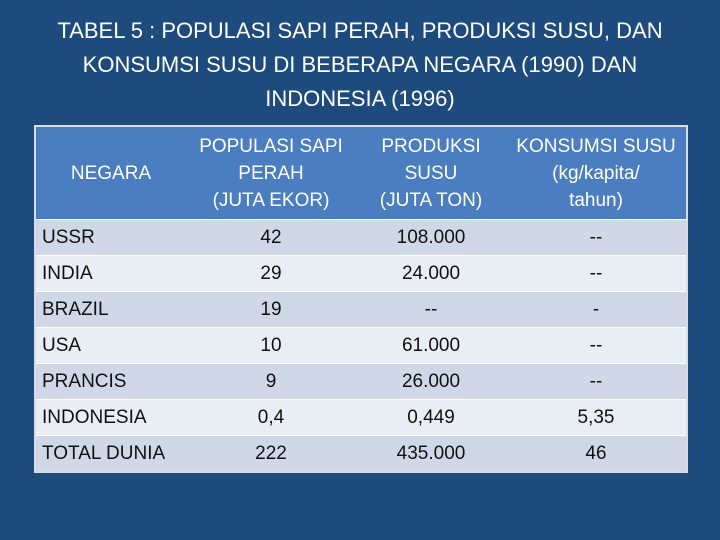  I want to click on cell-produksi: 61.000, so click(431, 345).